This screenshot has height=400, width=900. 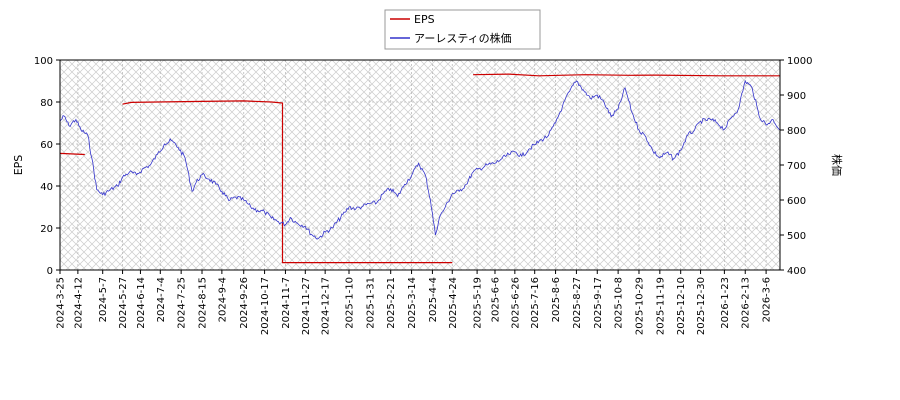 What do you see at coordinates (286, 303) in the screenshot?
I see `x-tick-label: 2024-11-7` at bounding box center [286, 303].